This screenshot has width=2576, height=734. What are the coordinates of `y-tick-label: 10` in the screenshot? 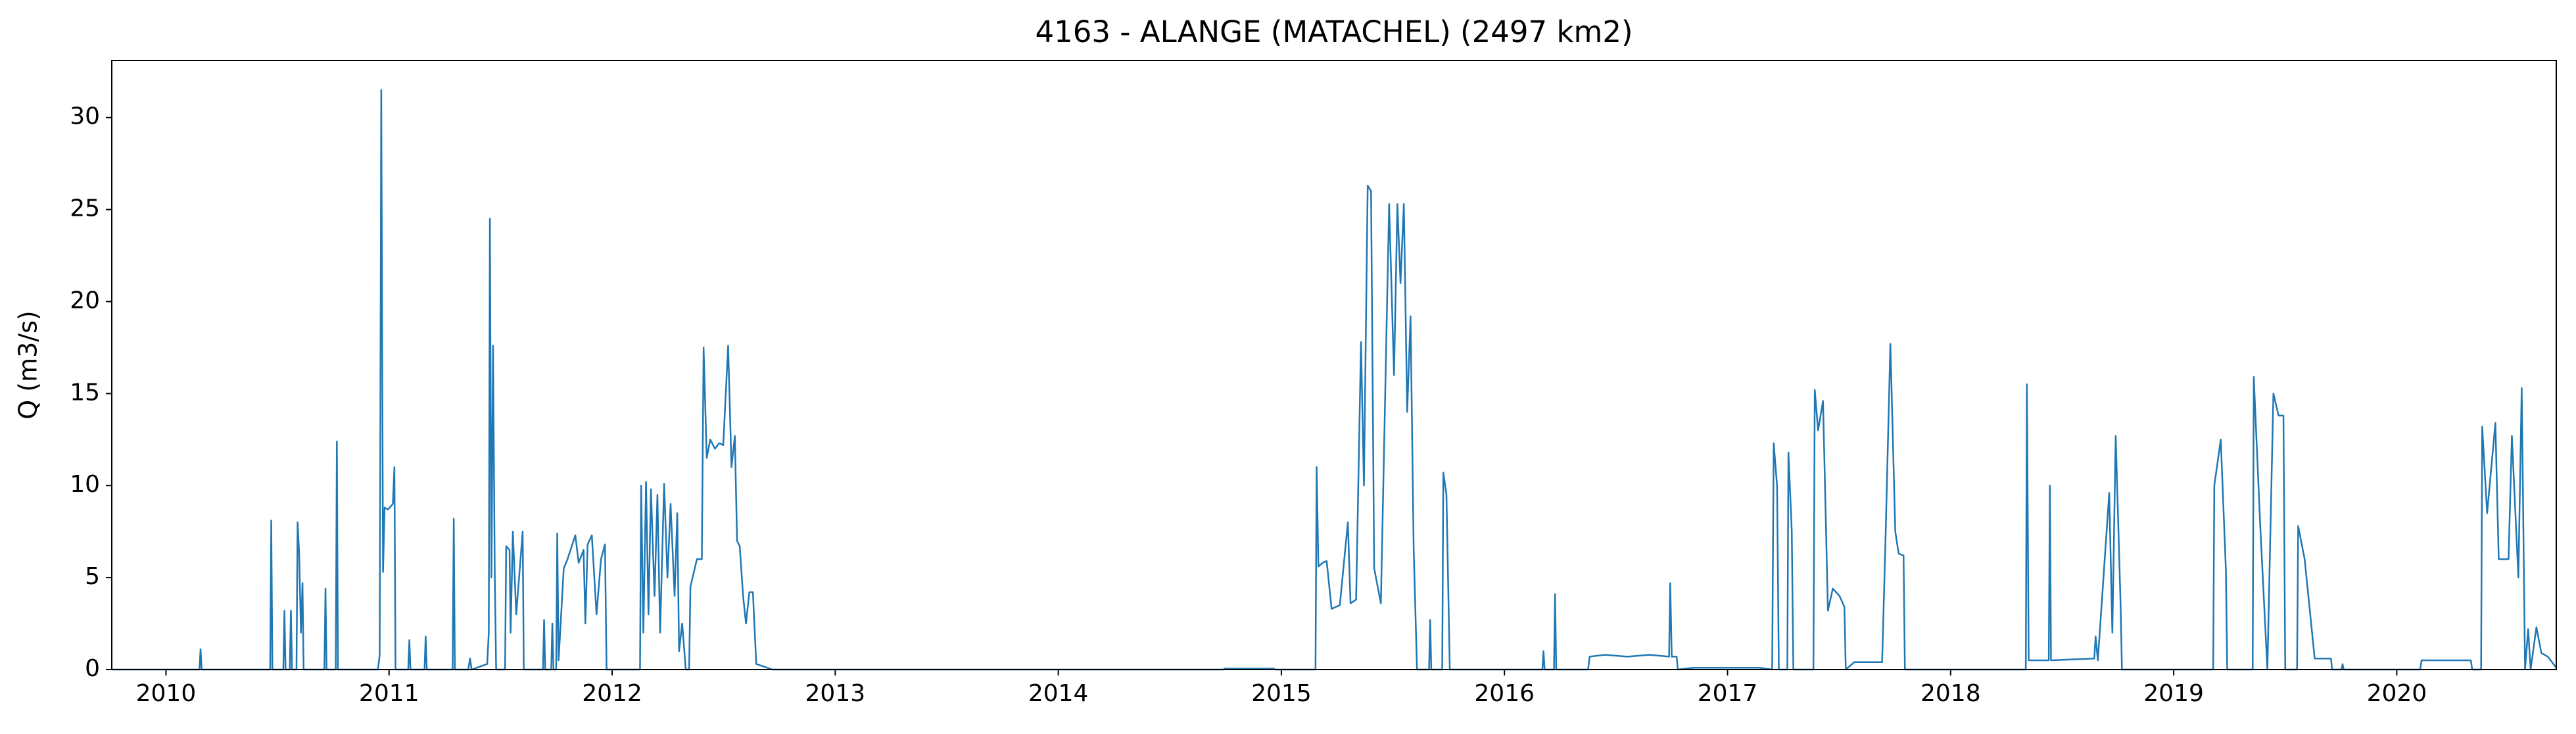 It's located at (85, 485).